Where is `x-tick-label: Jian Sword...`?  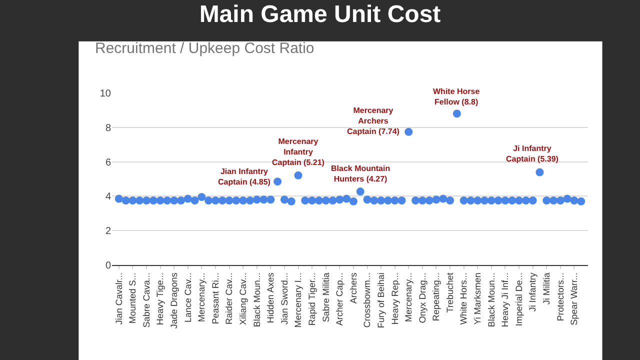 x-tick-label: Jian Sword... is located at coordinates (284, 298).